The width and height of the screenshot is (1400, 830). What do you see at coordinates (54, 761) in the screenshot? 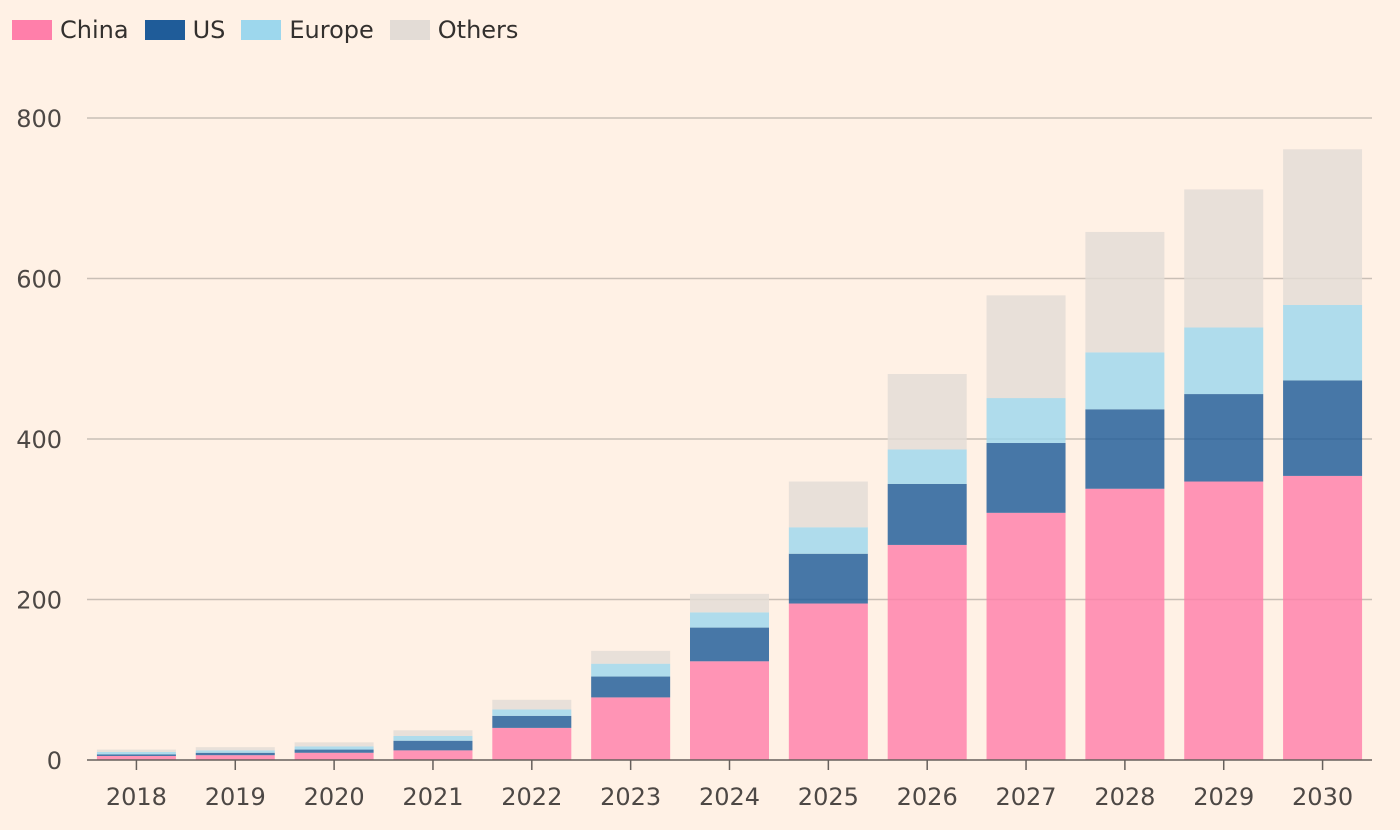
I see `y-tick-label-0: 0` at bounding box center [54, 761].